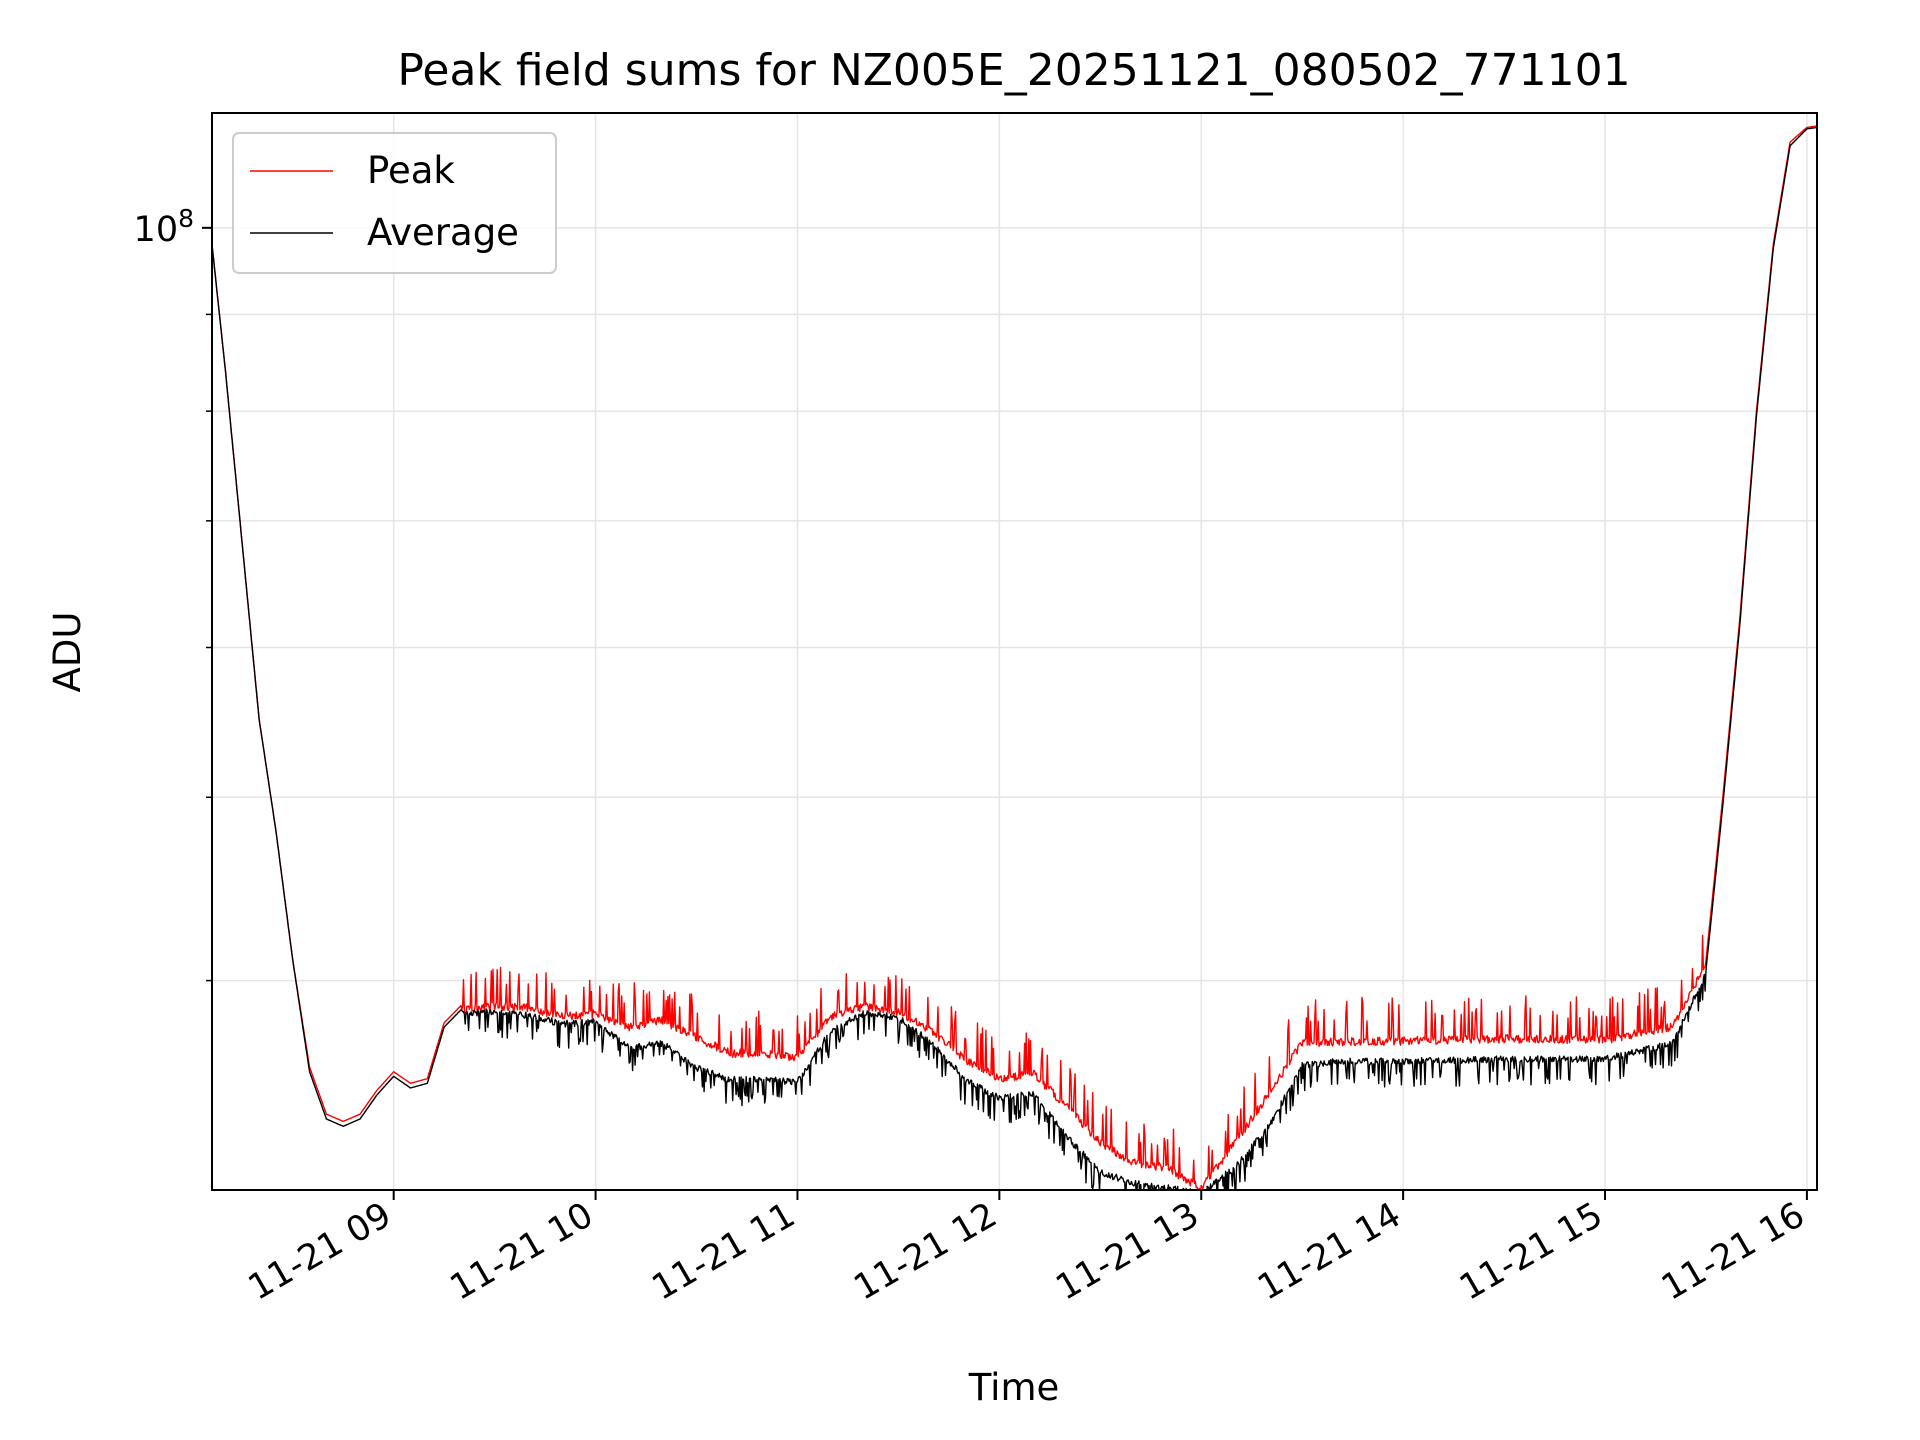 This screenshot has height=1440, width=1920. I want to click on y-tick-base: 10, so click(156, 230).